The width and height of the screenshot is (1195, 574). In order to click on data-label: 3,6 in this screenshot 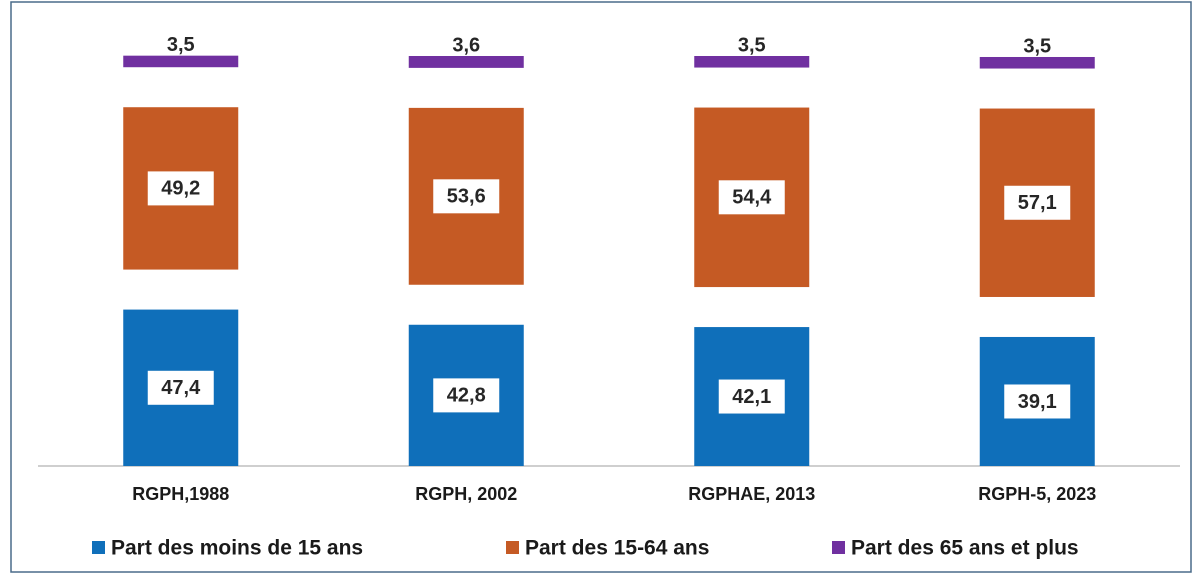, I will do `click(466, 45)`.